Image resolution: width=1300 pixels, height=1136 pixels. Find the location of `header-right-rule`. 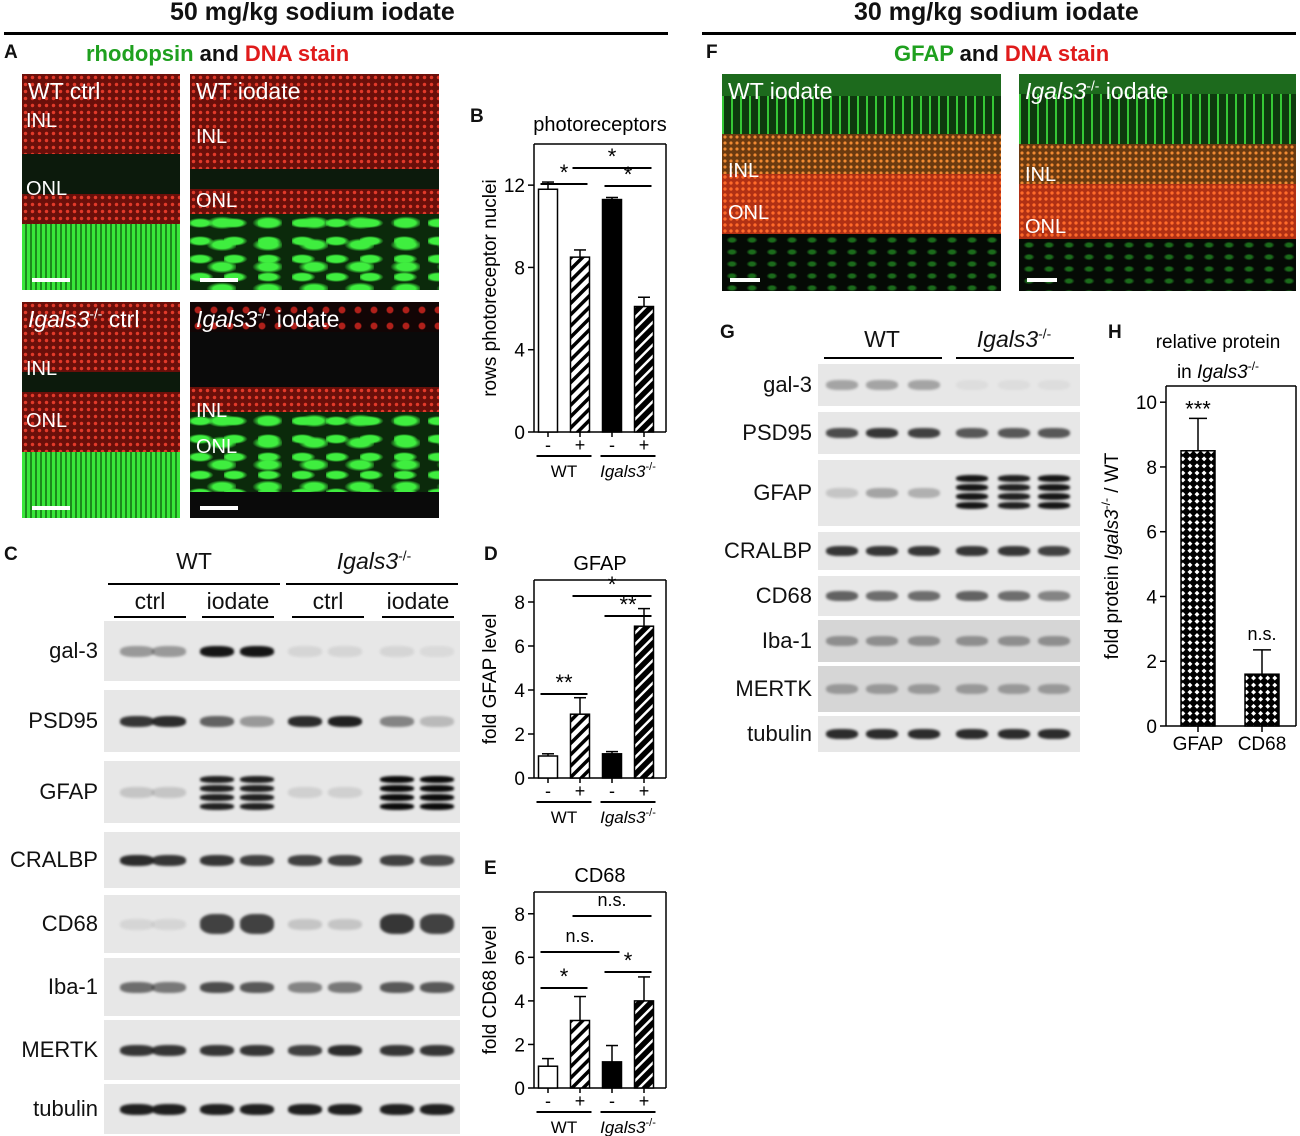

header-right-rule is located at coordinates (999, 33).